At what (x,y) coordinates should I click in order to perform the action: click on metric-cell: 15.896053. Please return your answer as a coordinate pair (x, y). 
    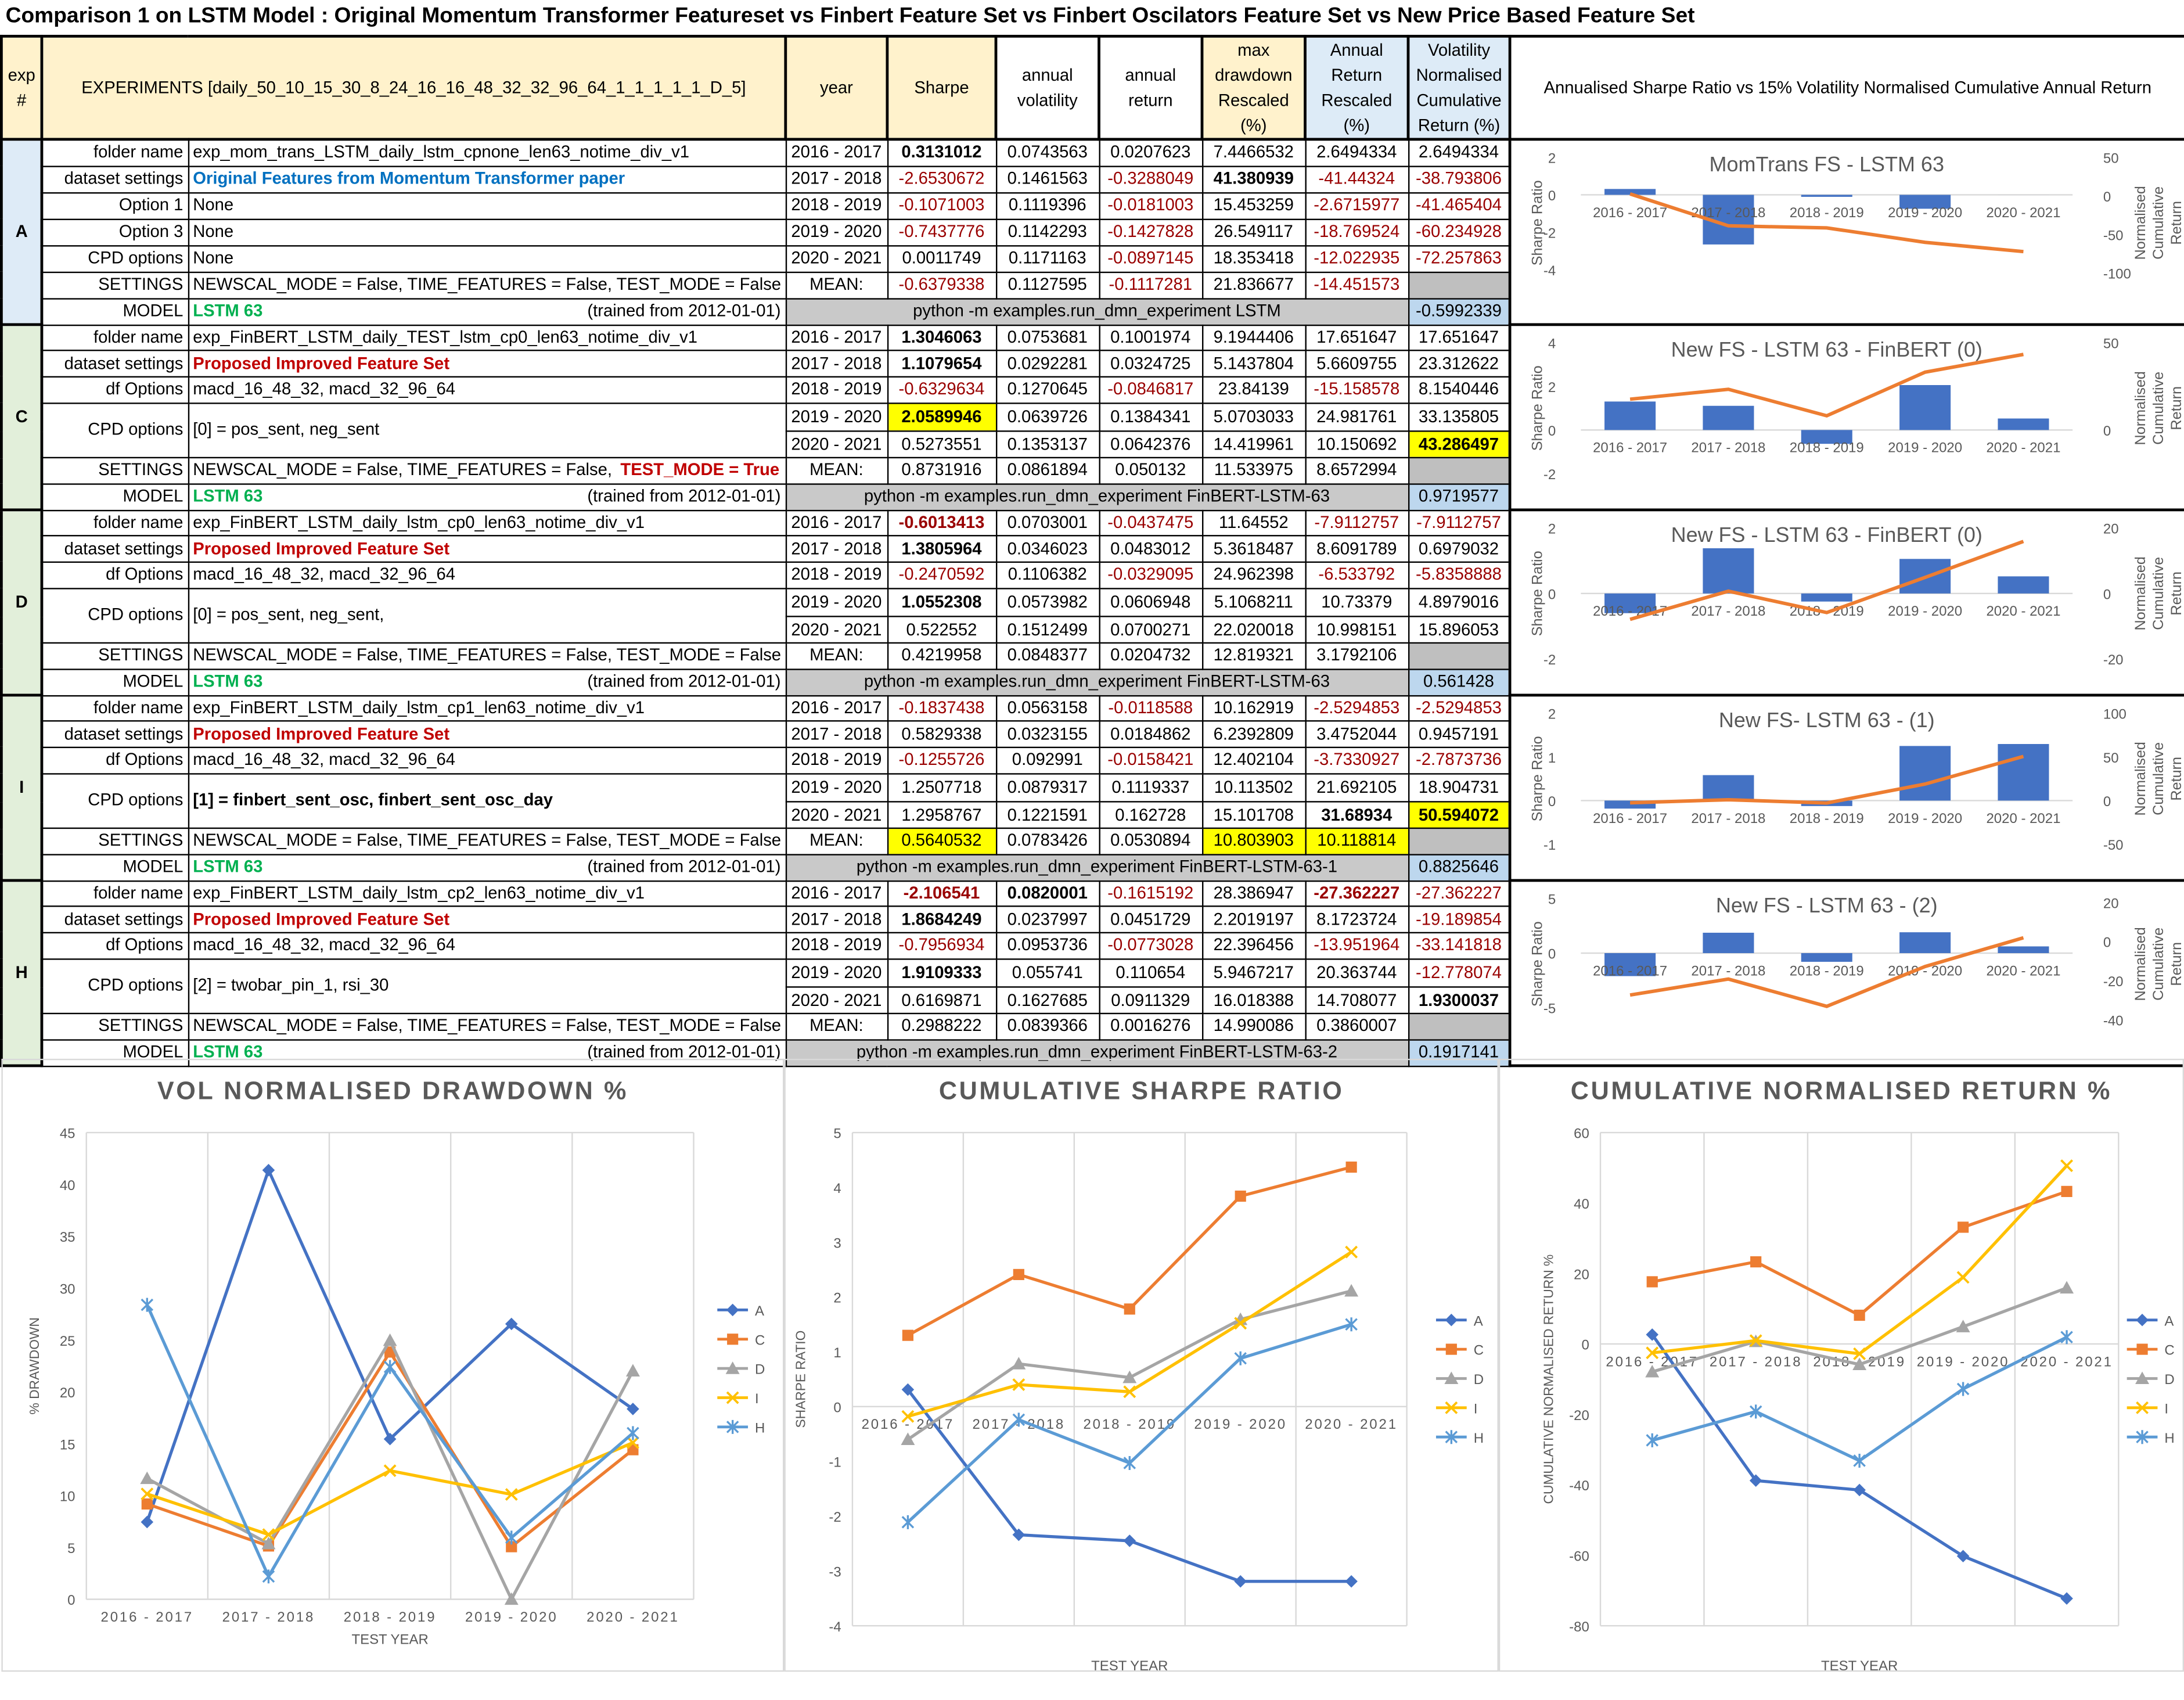
    Looking at the image, I should click on (1459, 630).